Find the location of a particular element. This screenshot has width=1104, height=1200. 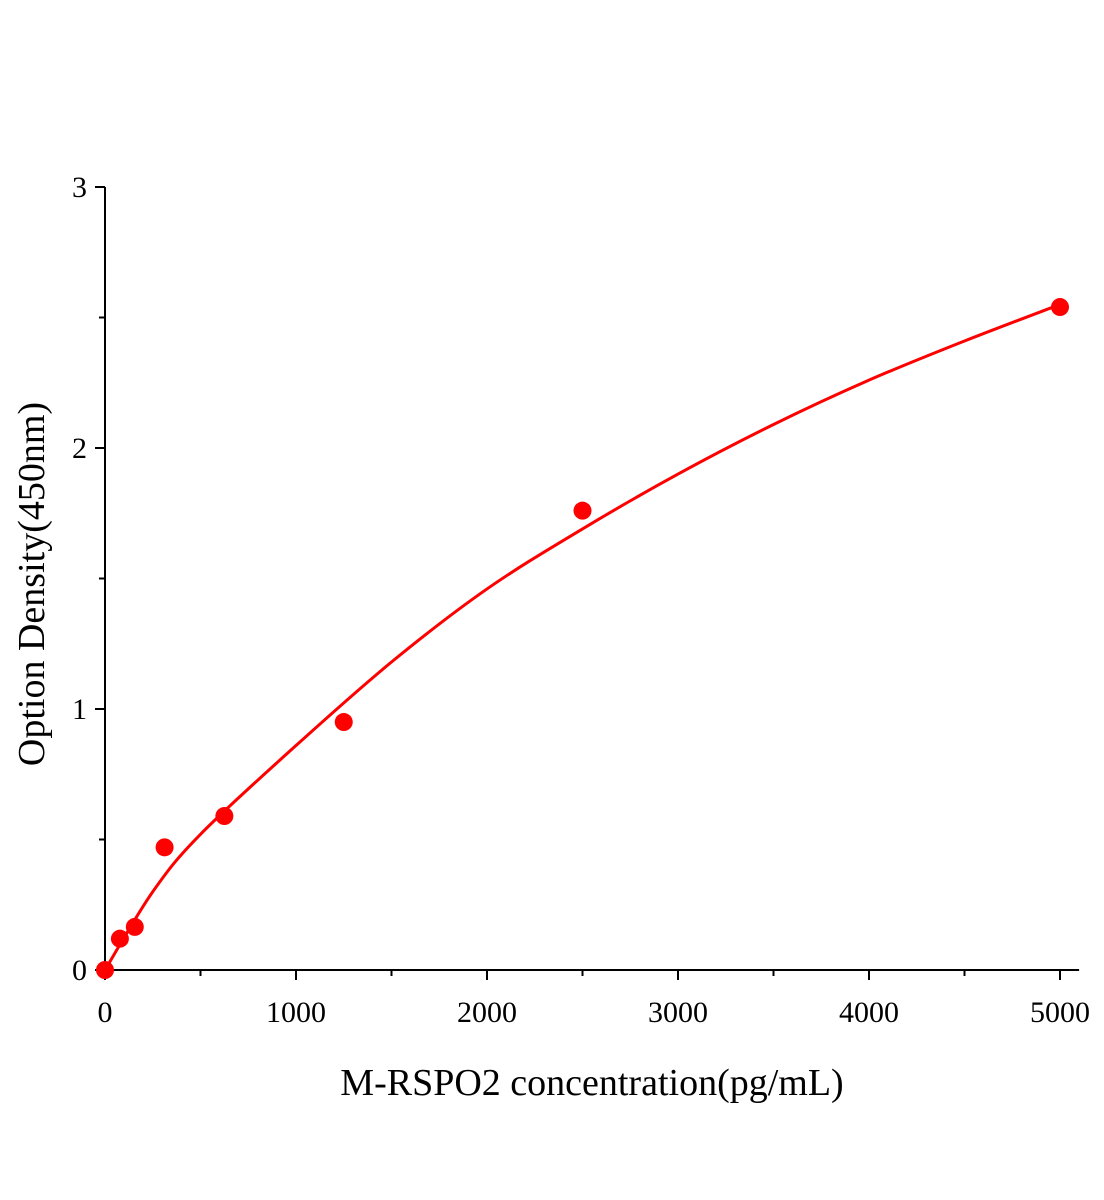

y-tick-label: 3 is located at coordinates (79, 187).